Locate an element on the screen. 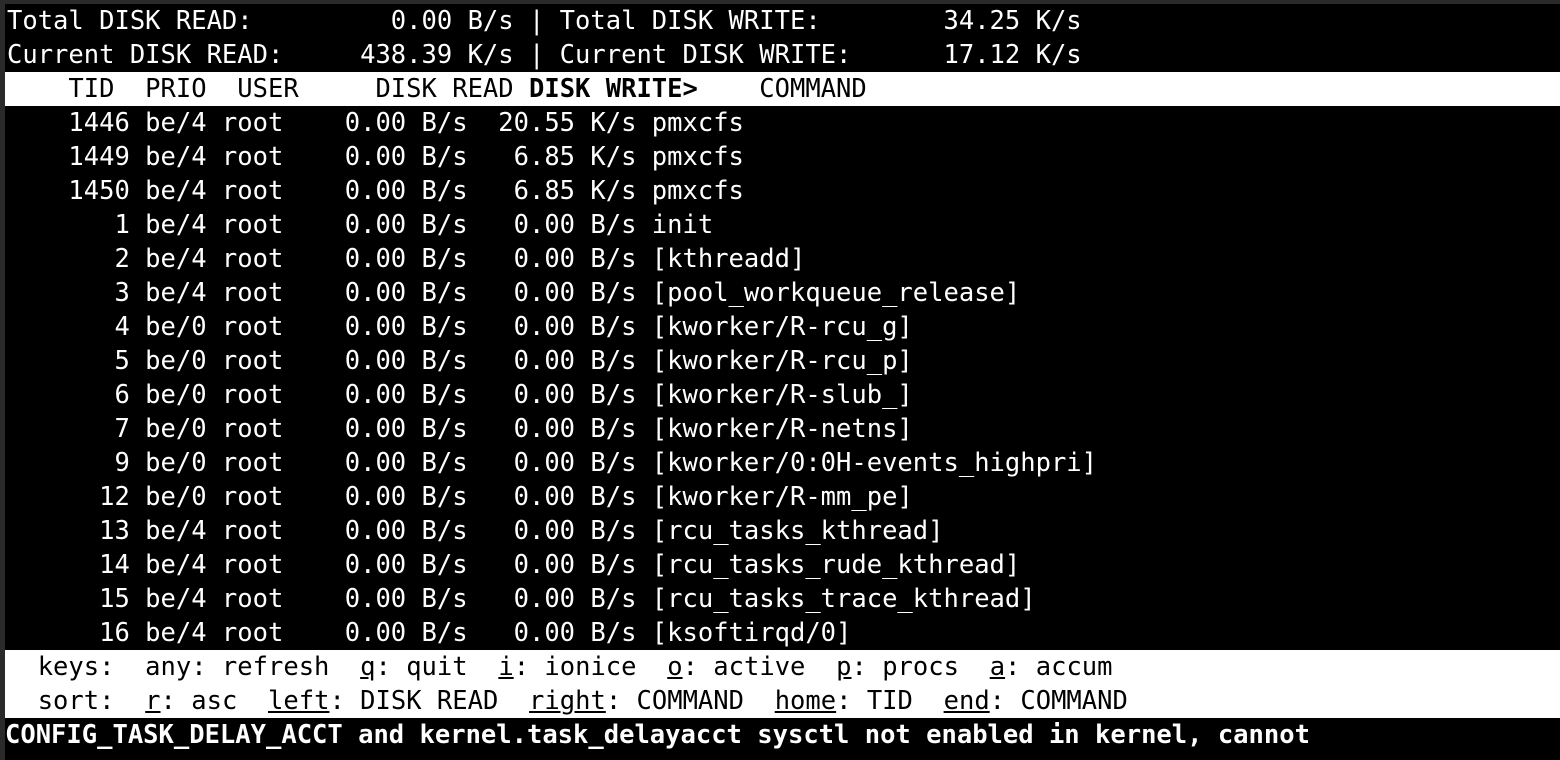  hotkey-left: left is located at coordinates (299, 701).